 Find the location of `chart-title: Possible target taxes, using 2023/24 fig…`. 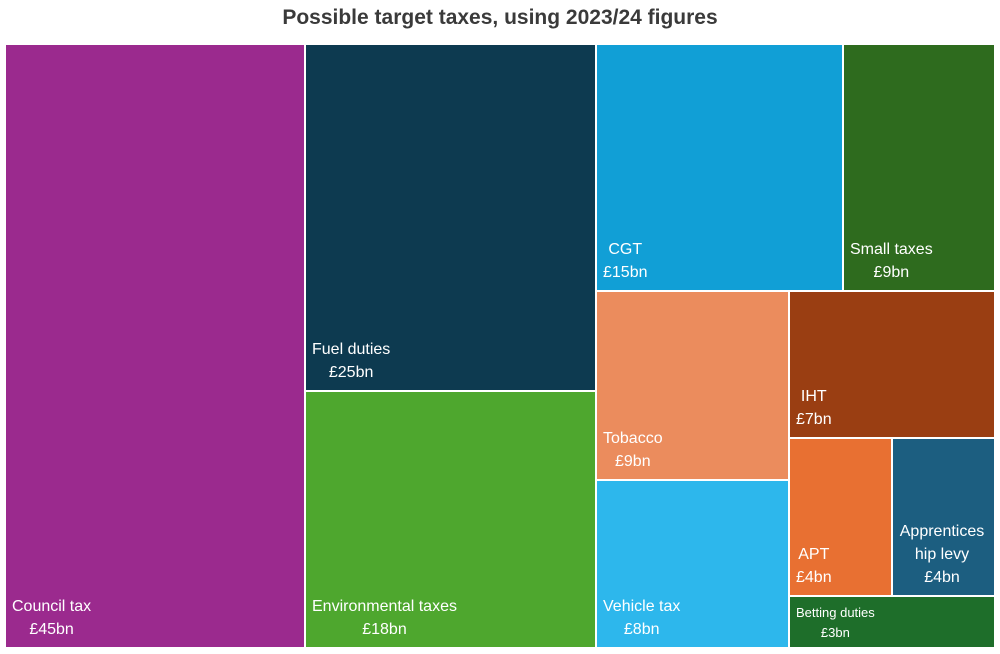

chart-title: Possible target taxes, using 2023/24 fig… is located at coordinates (500, 17).